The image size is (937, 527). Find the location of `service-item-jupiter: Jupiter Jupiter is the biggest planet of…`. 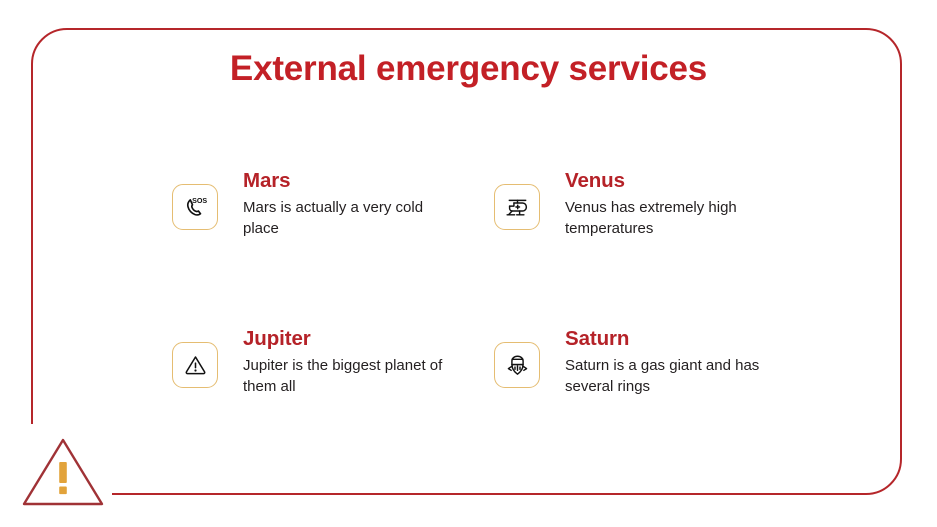

service-item-jupiter: Jupiter Jupiter is the biggest planet of… is located at coordinates (332, 363).